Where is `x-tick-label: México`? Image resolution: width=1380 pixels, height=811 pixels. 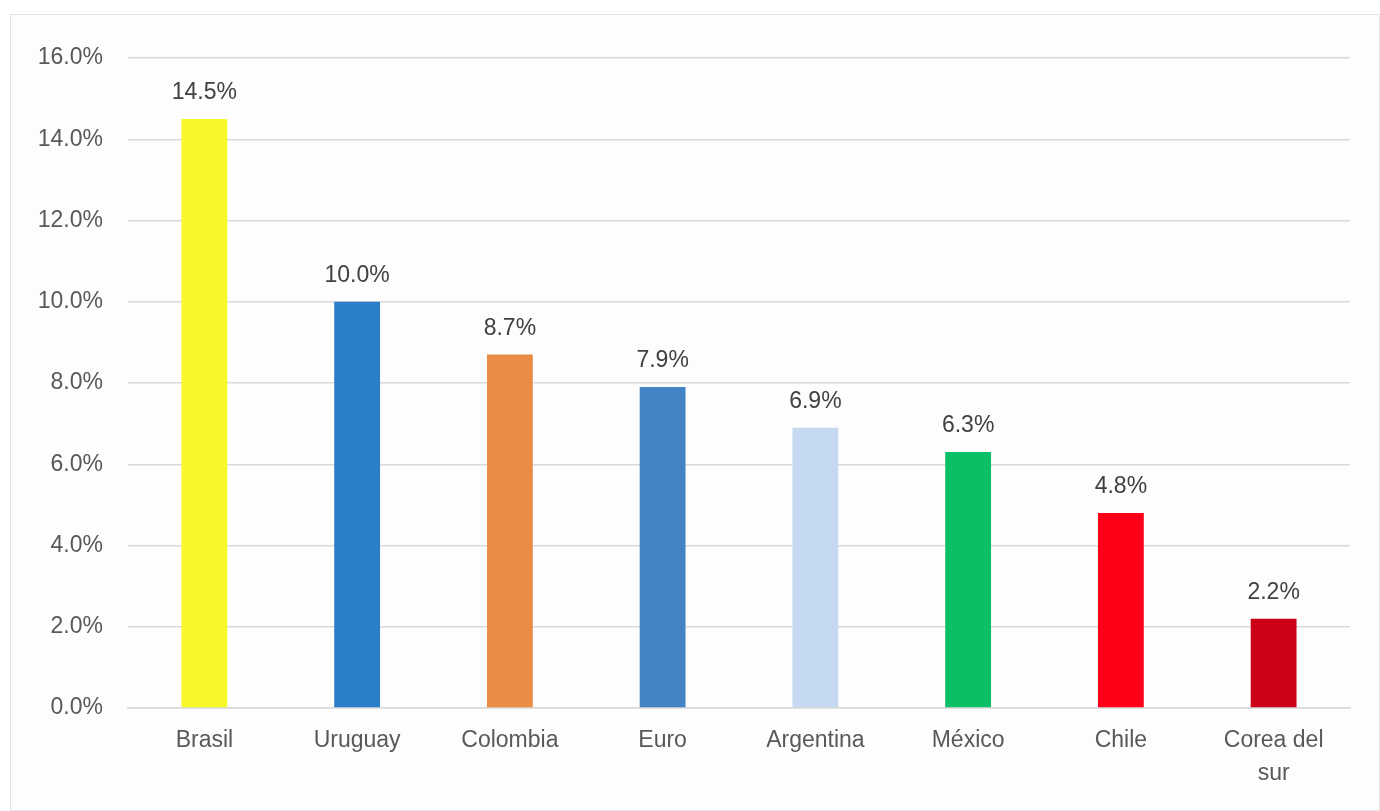 x-tick-label: México is located at coordinates (968, 739).